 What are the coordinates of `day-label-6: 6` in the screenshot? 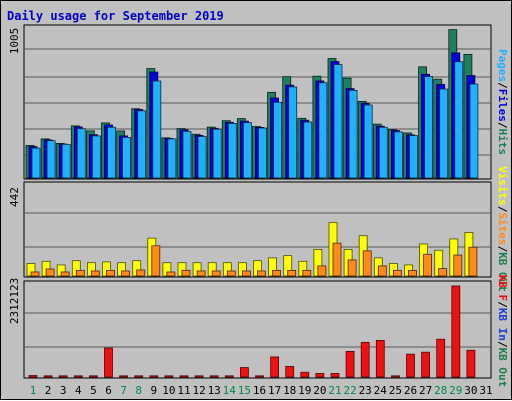 It's located at (108, 390).